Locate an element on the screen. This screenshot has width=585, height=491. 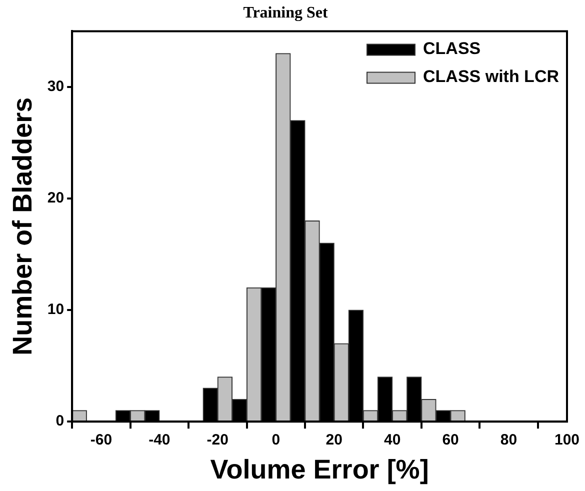
legend-label: CLASS with LCR is located at coordinates (491, 76).